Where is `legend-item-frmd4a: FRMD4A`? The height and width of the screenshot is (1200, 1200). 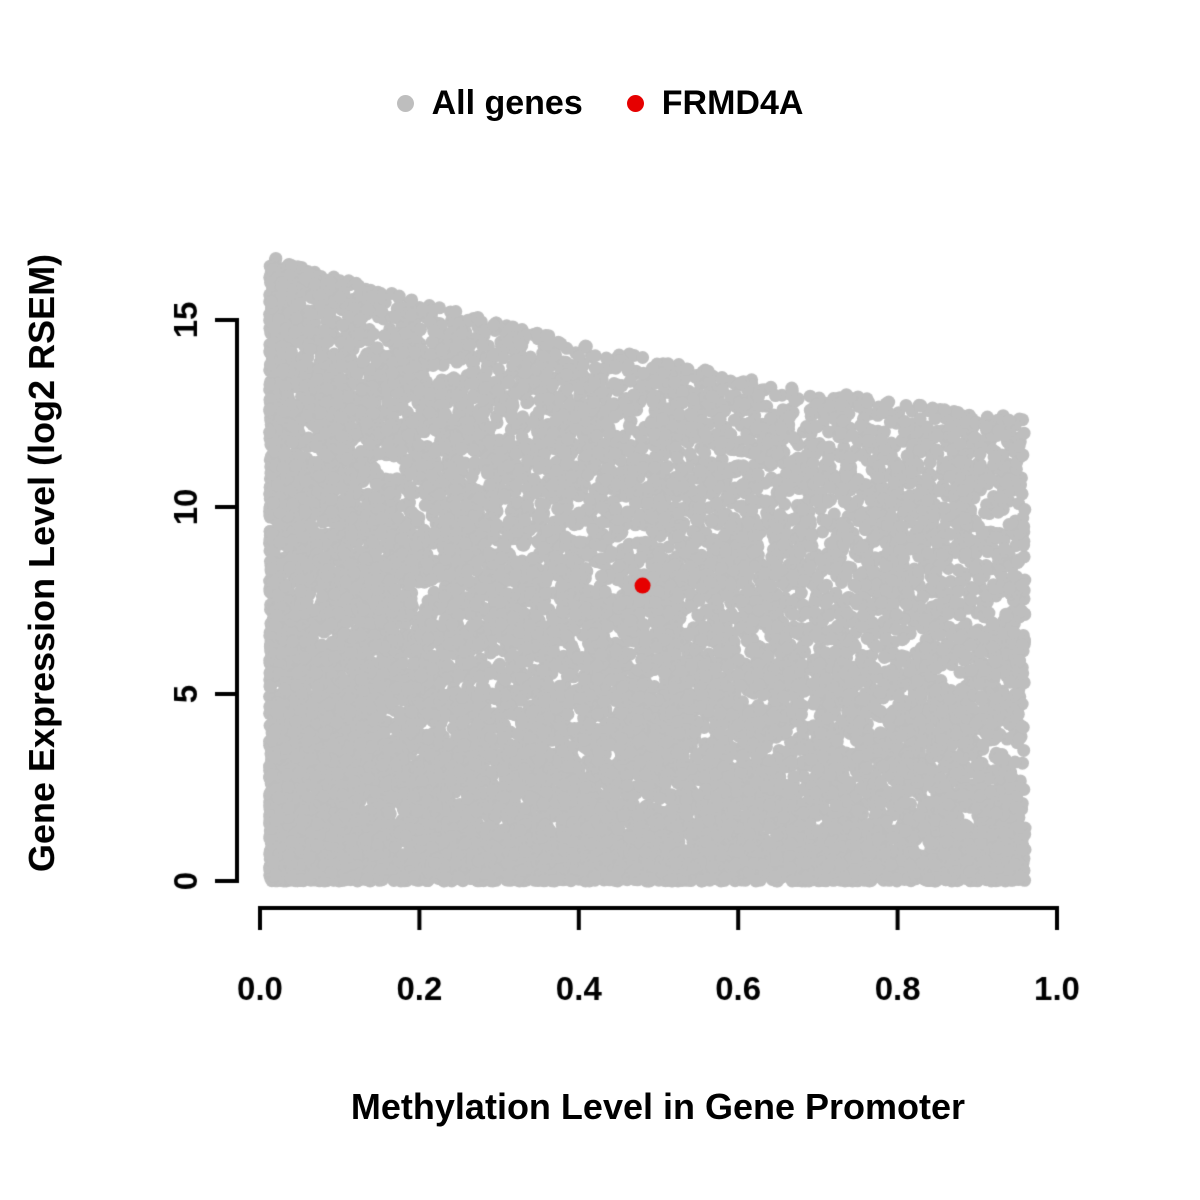 legend-item-frmd4a: FRMD4A is located at coordinates (715, 103).